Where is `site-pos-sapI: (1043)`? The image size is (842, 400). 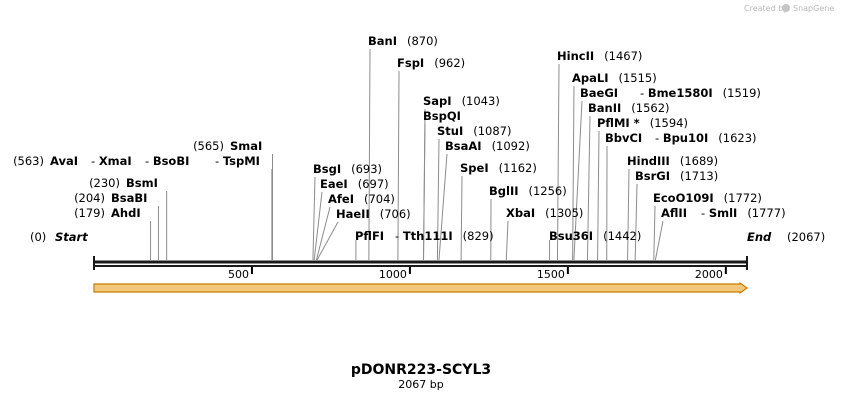 site-pos-sapI: (1043) is located at coordinates (481, 101).